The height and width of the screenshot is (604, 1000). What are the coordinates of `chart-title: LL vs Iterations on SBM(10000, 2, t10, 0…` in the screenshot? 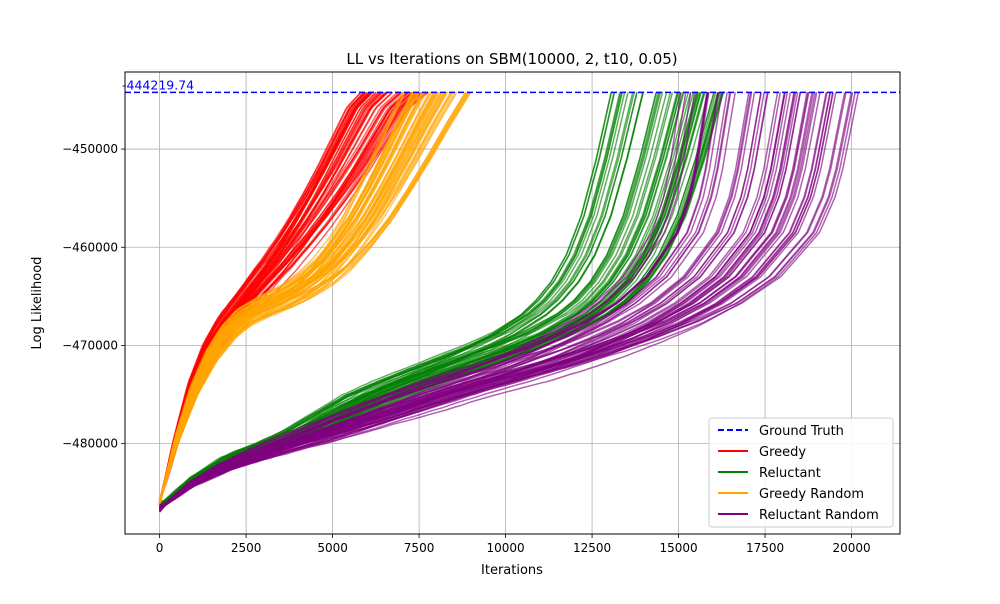 It's located at (511, 59).